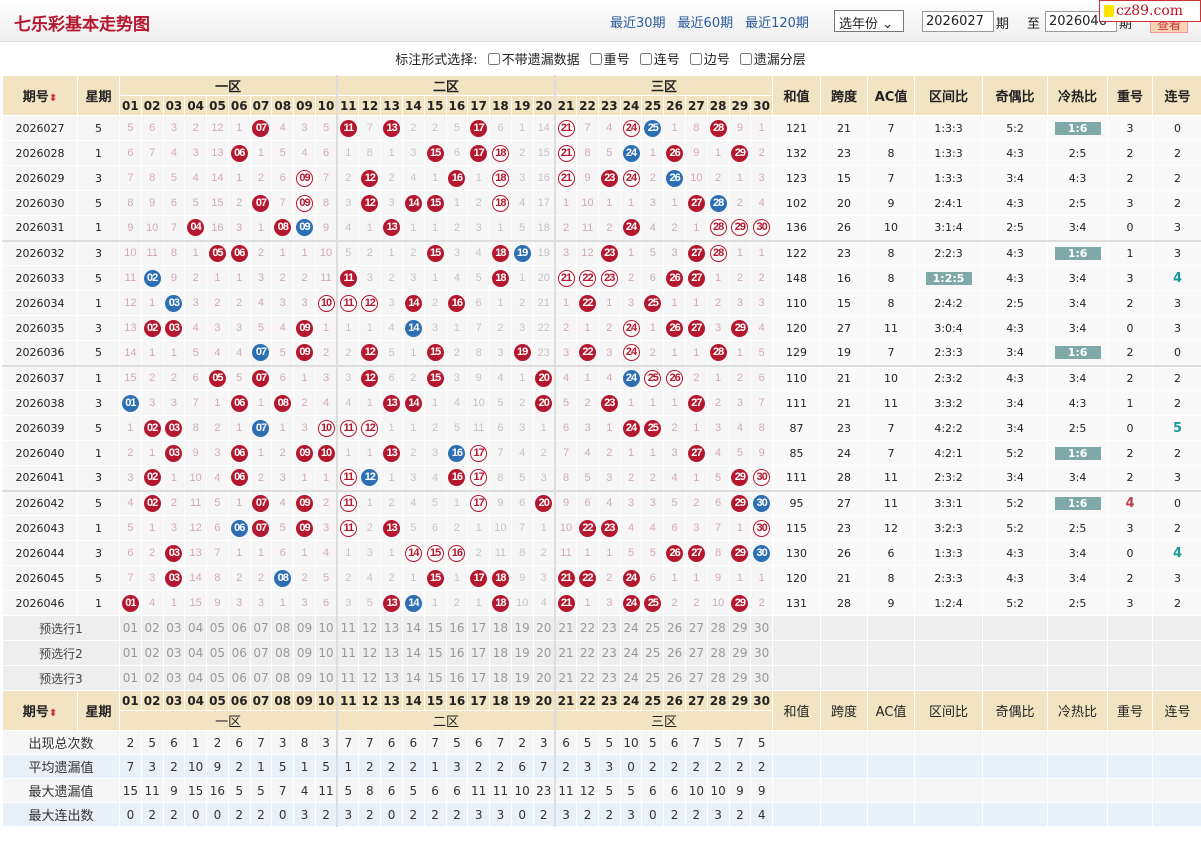 This screenshot has height=842, width=1201. What do you see at coordinates (777, 23) in the screenshot?
I see `recent-120-link: 最近120期` at bounding box center [777, 23].